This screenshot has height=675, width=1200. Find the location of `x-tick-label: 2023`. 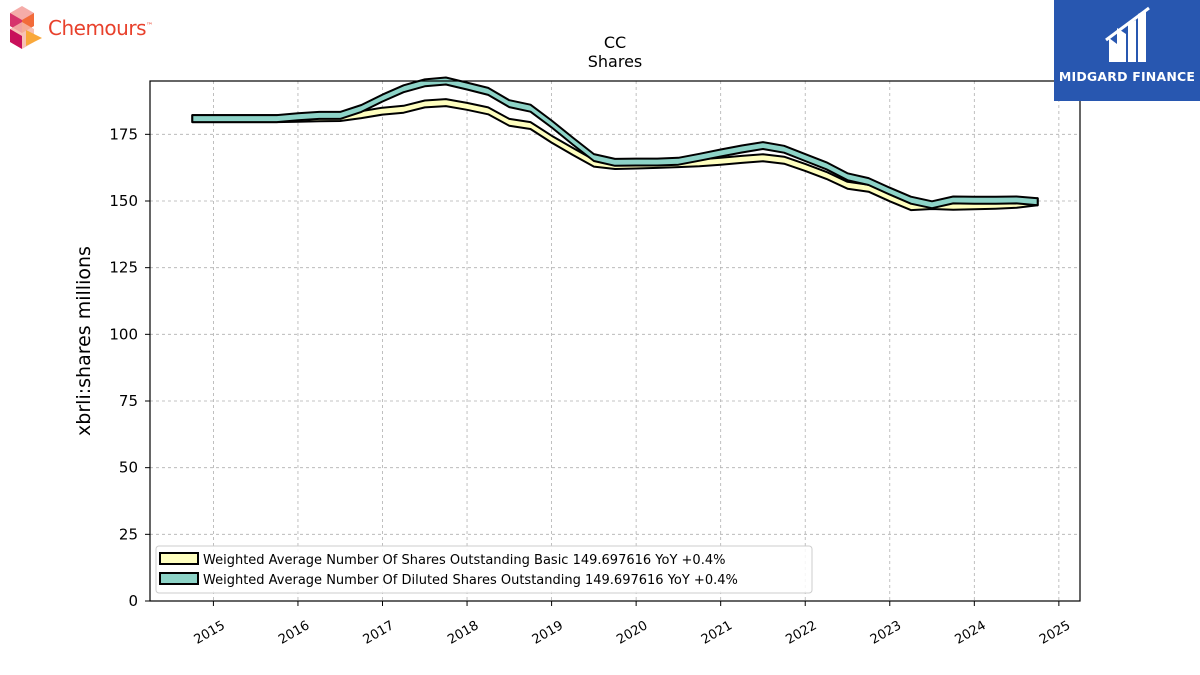

x-tick-label: 2023 is located at coordinates (886, 633).